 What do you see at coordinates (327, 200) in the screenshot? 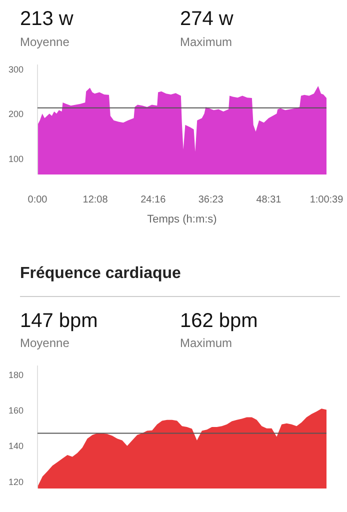
I see `x-tick-label: 1:00:39` at bounding box center [327, 200].